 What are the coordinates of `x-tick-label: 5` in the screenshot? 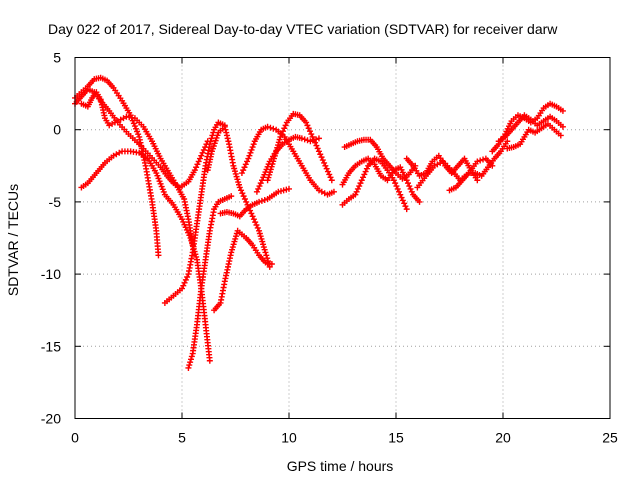 It's located at (182, 438).